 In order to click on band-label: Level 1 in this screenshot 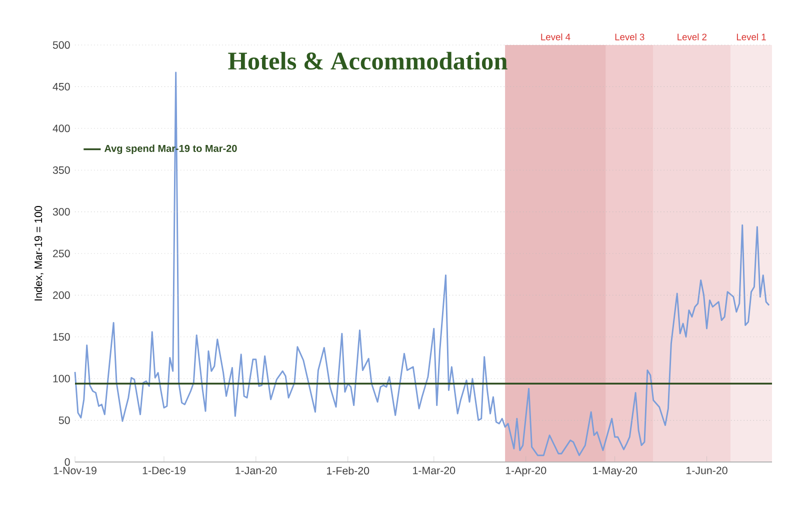, I will do `click(751, 36)`.